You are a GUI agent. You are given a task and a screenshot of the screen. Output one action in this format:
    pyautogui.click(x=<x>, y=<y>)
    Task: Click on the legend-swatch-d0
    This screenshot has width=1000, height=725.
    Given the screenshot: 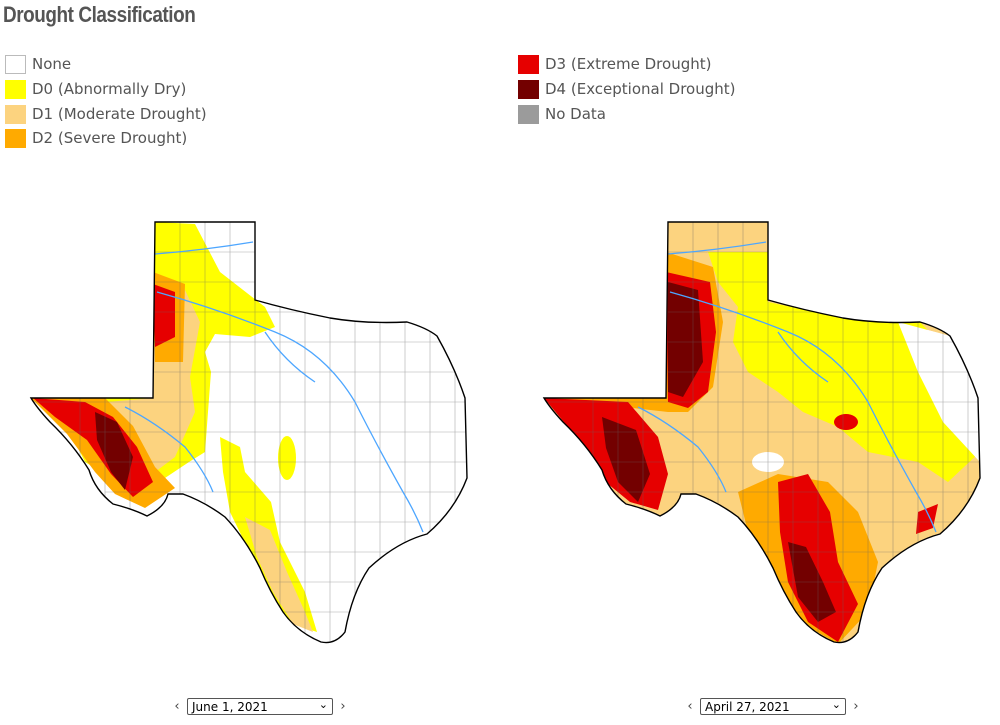 What is the action you would take?
    pyautogui.click(x=15, y=89)
    